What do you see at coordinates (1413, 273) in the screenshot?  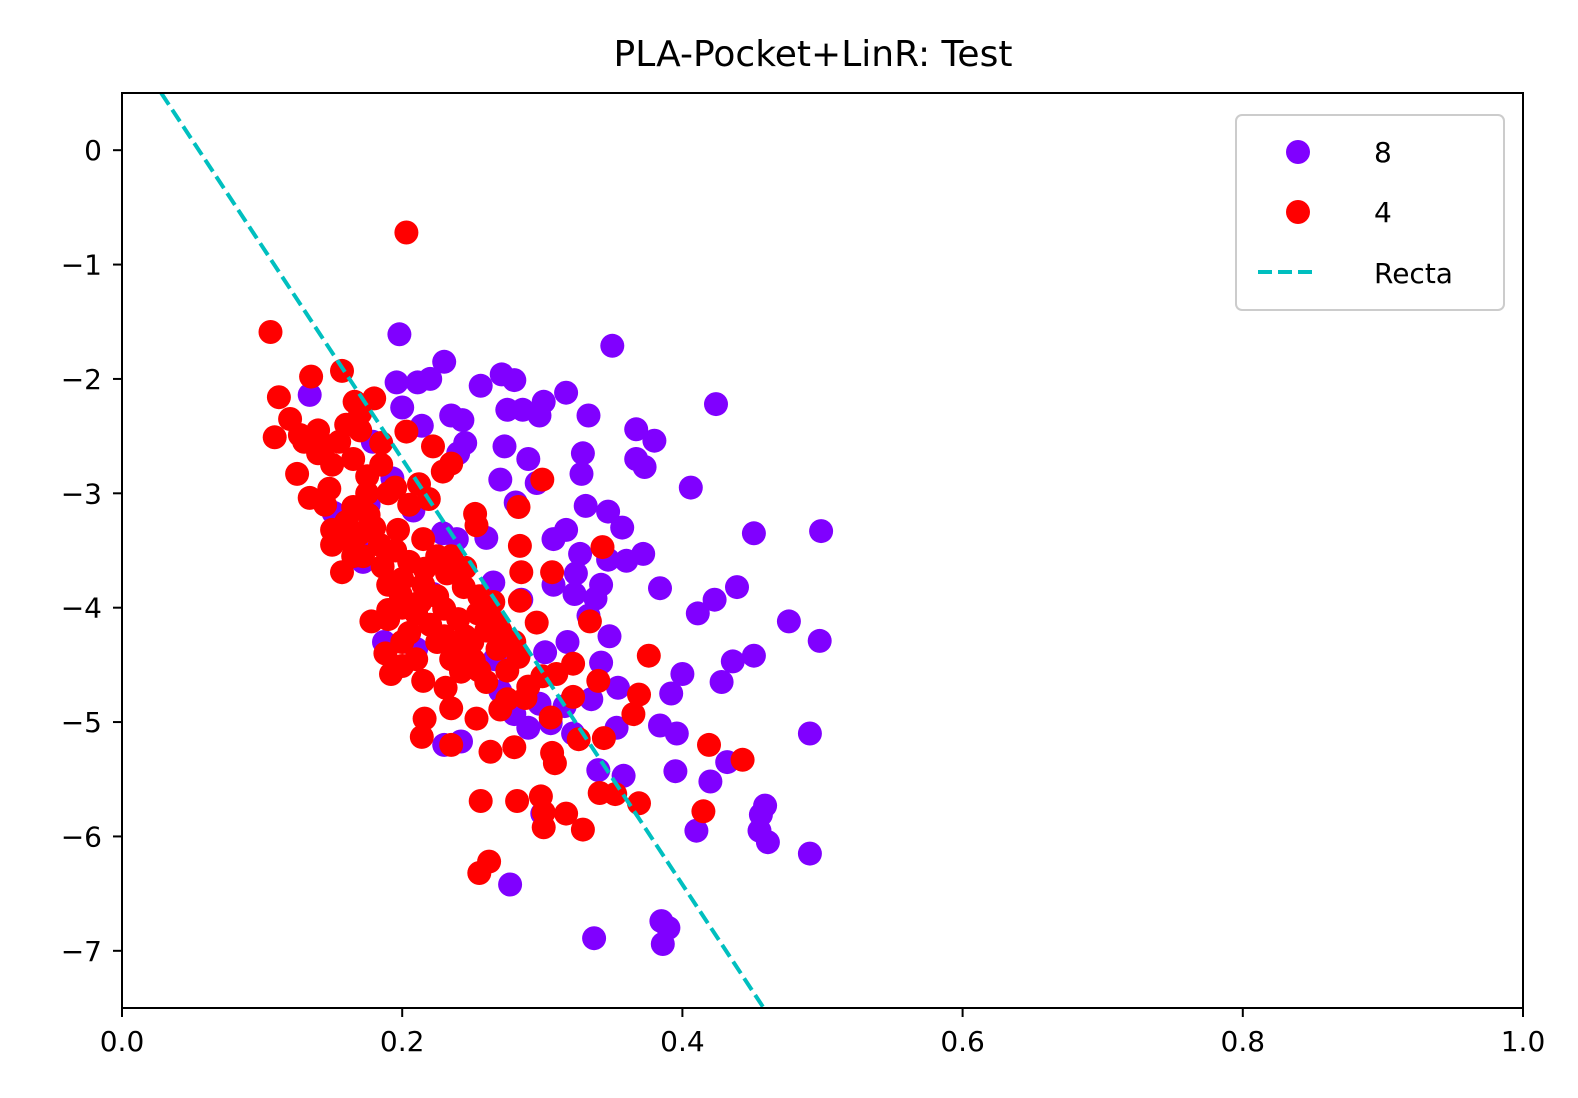 I see `legend-label-recta: Recta` at bounding box center [1413, 273].